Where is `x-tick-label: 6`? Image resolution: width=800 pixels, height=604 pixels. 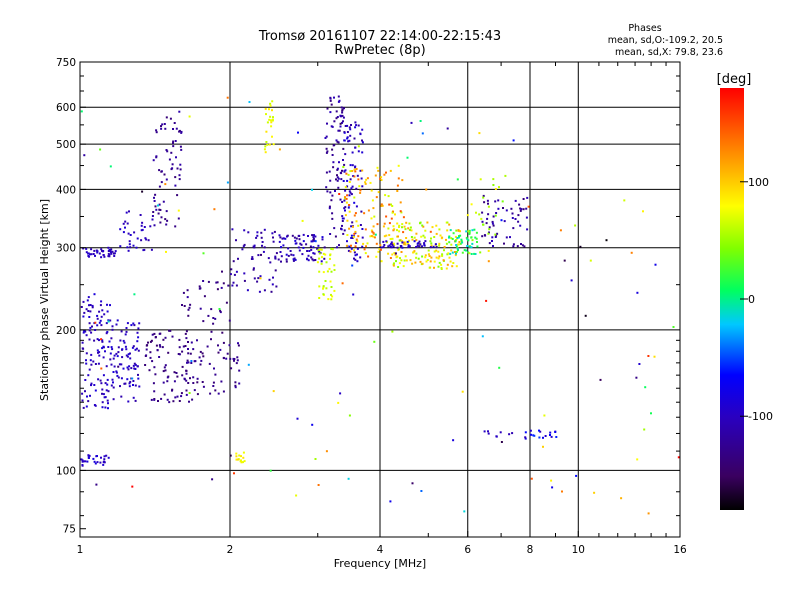
x-tick-label: 6 is located at coordinates (467, 550).